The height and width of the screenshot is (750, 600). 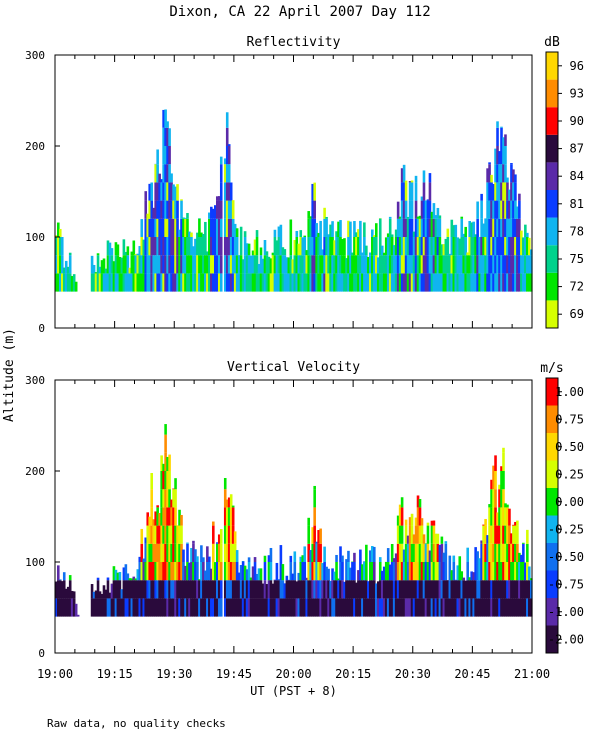 I want to click on colorbar-label: 75, so click(x=577, y=259).